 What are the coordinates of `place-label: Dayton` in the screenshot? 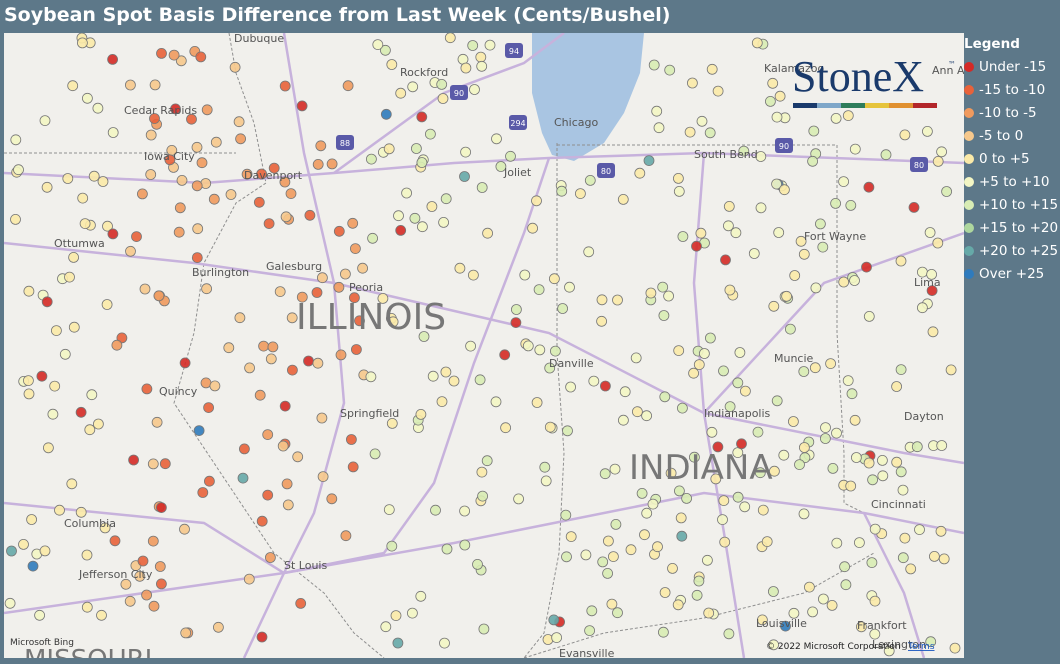 It's located at (924, 416).